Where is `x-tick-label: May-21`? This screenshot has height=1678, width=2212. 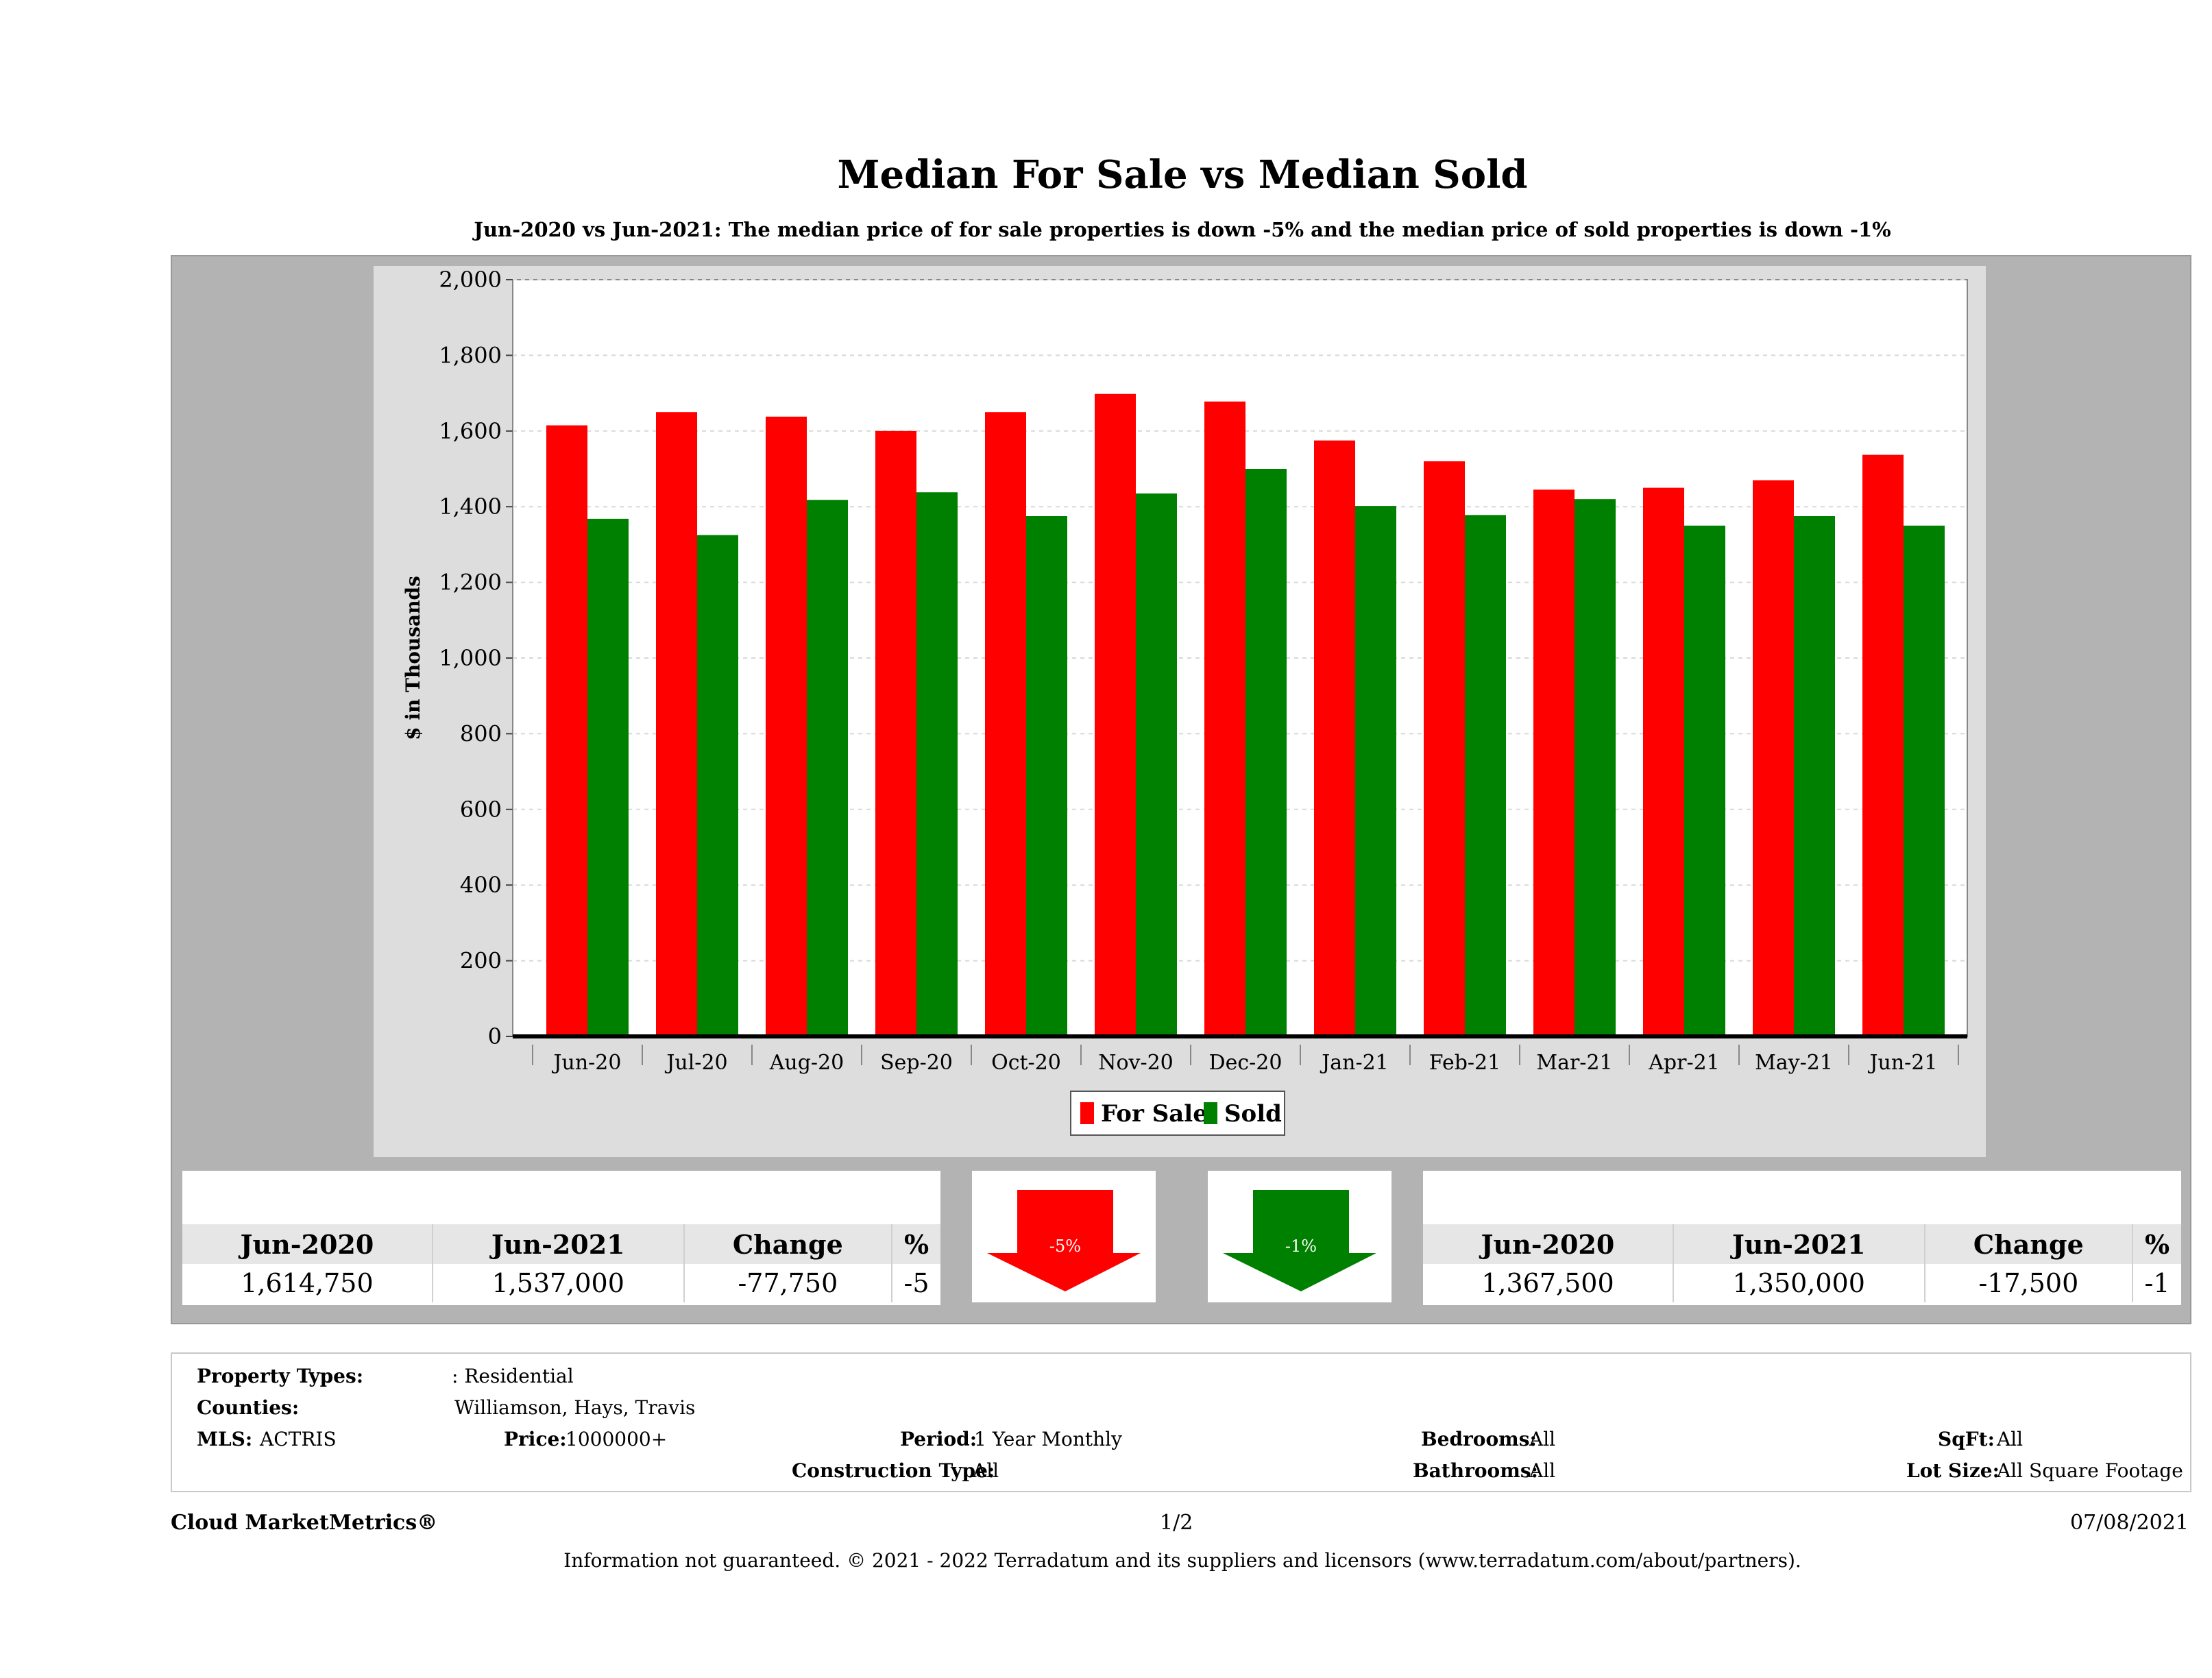 x-tick-label: May-21 is located at coordinates (1794, 1063).